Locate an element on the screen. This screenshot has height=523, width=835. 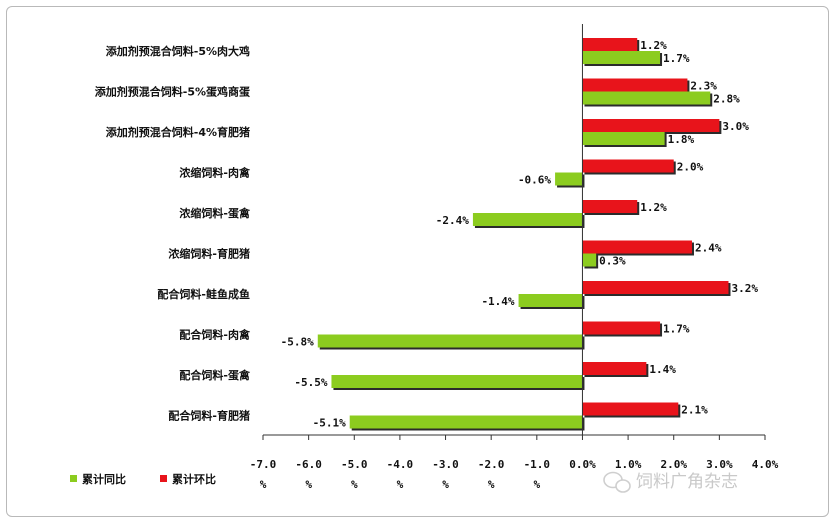
x-tick-label: -7.0 is located at coordinates (263, 464).